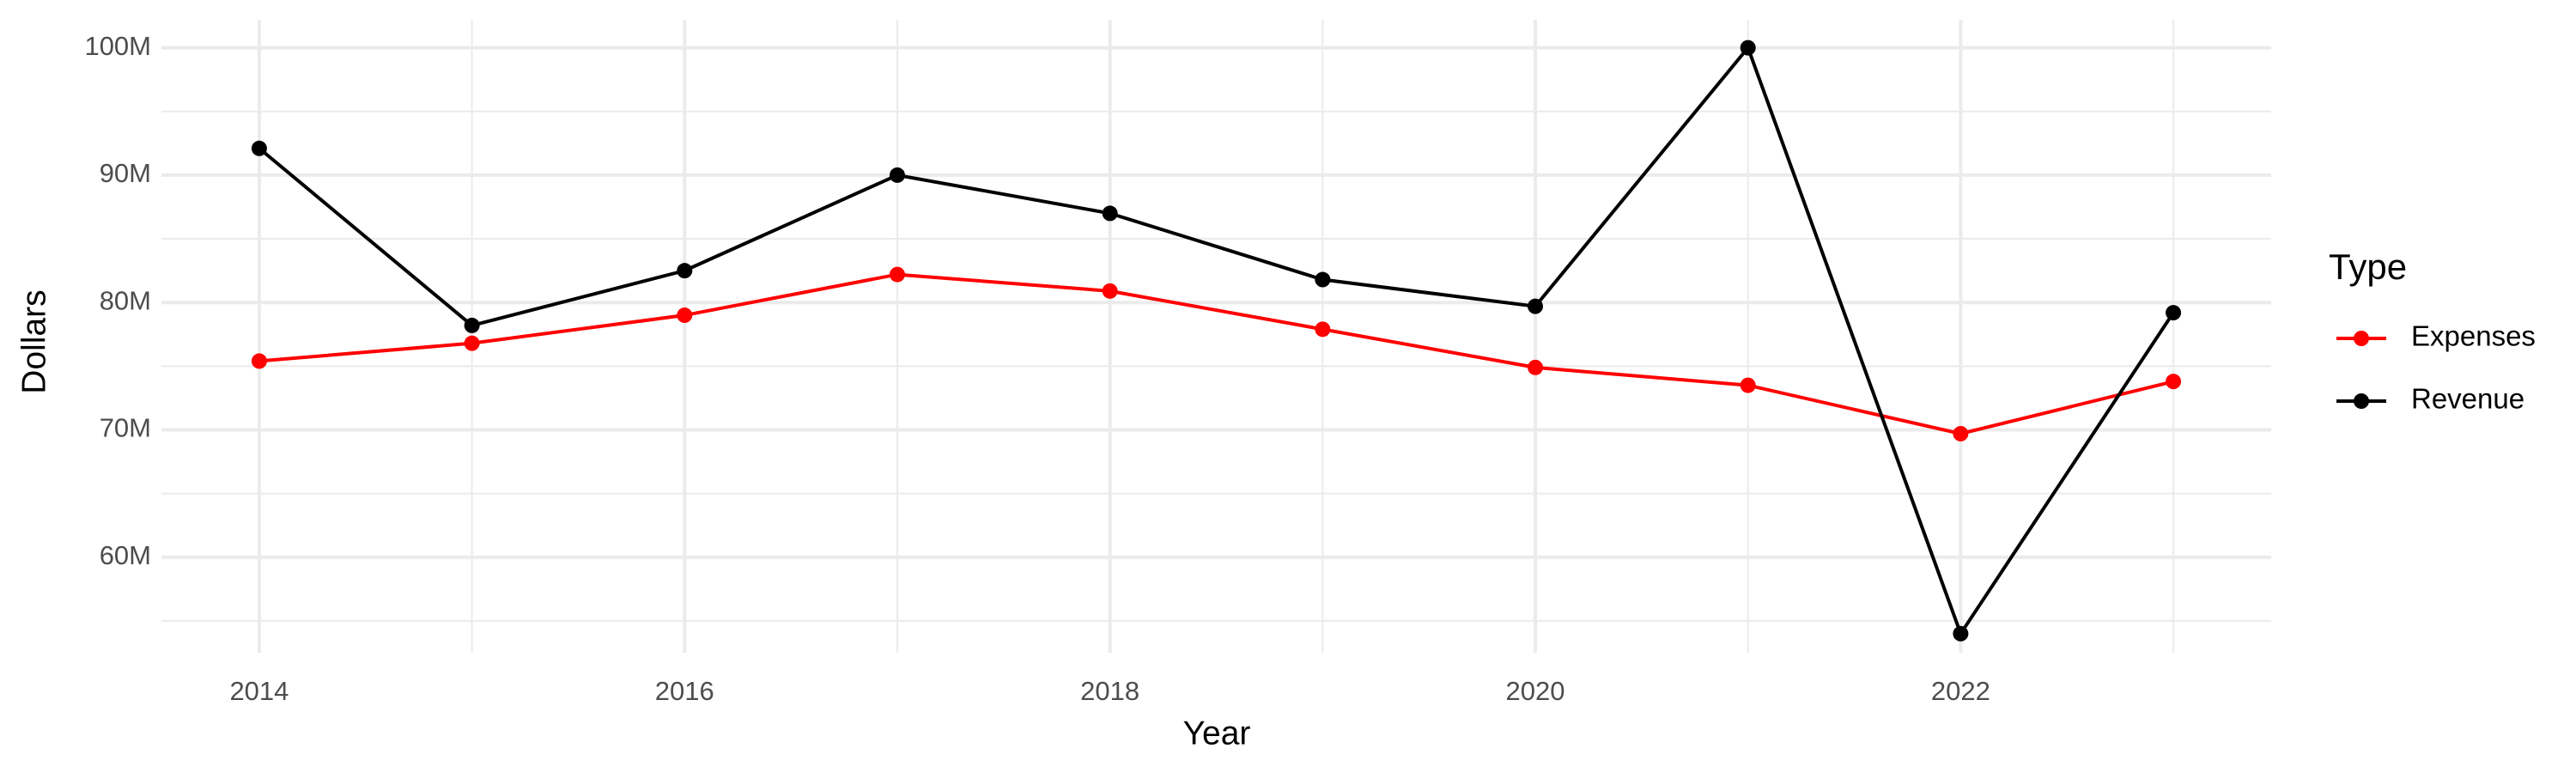  Describe the element at coordinates (1109, 691) in the screenshot. I see `x-tick-label: 2018` at that location.